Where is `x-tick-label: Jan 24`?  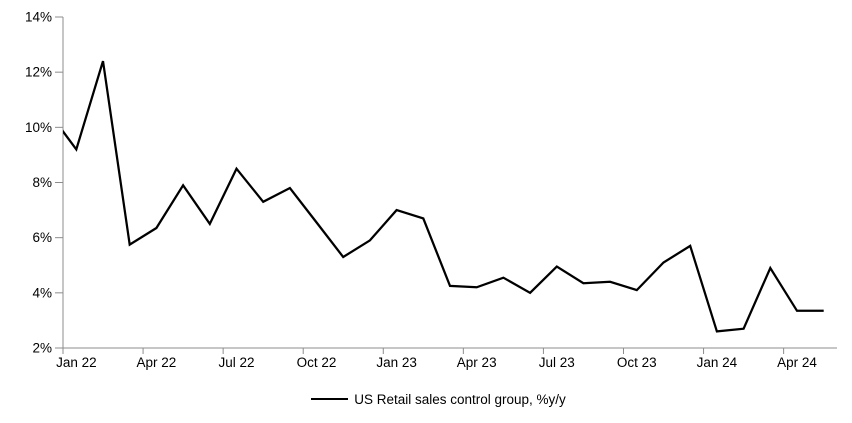
x-tick-label: Jan 24 is located at coordinates (717, 362).